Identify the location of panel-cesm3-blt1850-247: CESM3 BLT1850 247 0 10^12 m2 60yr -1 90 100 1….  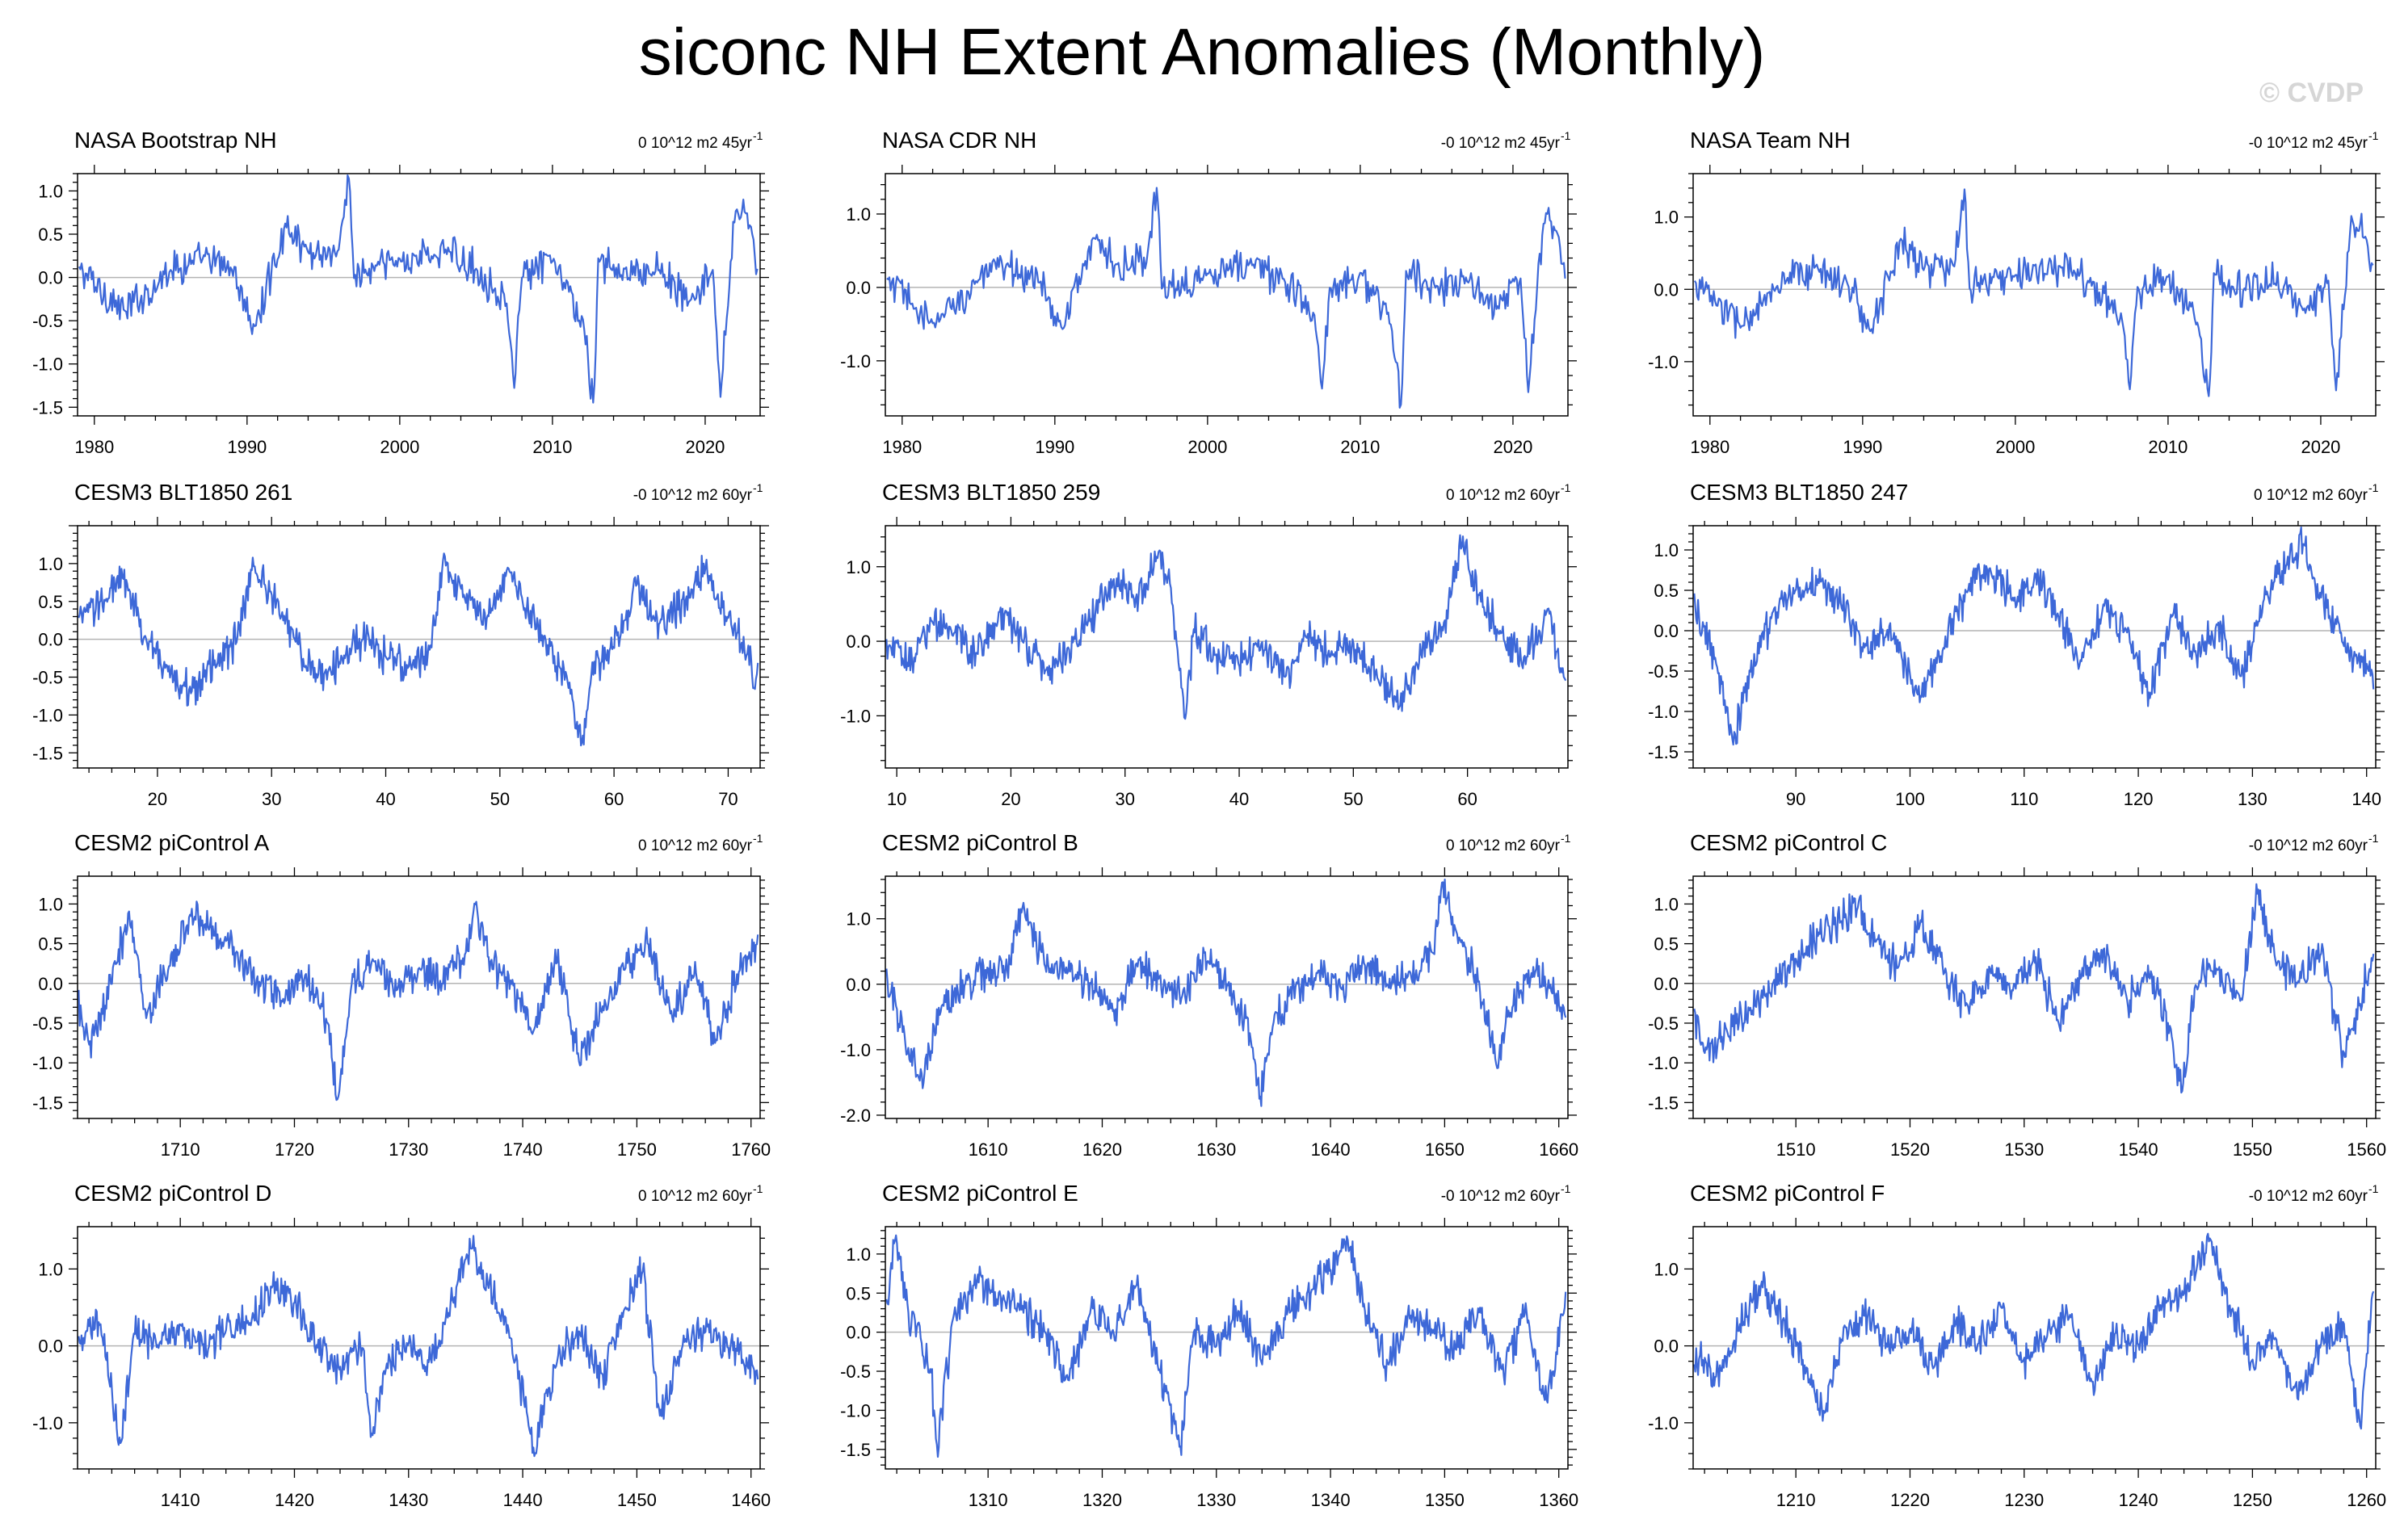
(2016, 644).